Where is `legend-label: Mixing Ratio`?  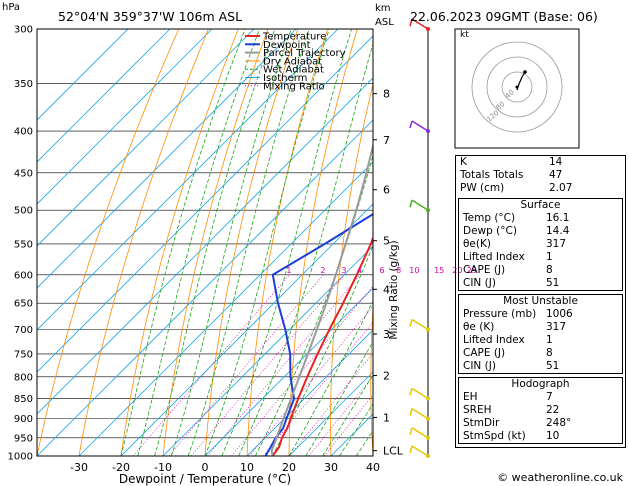
legend-label: Mixing Ratio is located at coordinates (294, 86).